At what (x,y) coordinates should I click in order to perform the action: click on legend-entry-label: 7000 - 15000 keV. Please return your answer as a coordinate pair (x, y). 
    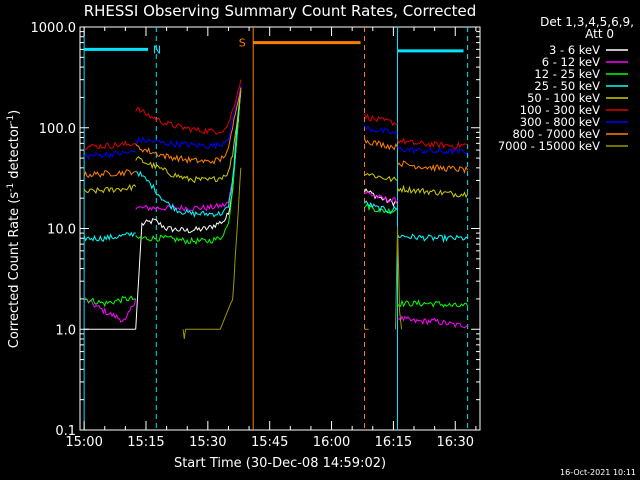
    Looking at the image, I should click on (549, 146).